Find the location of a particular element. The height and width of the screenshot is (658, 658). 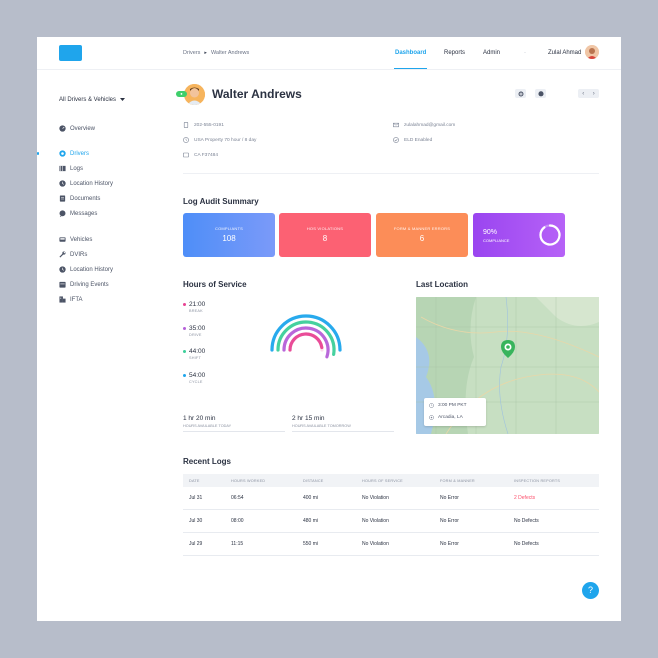

sidebar-item-drivers: Drivers is located at coordinates (74, 153).